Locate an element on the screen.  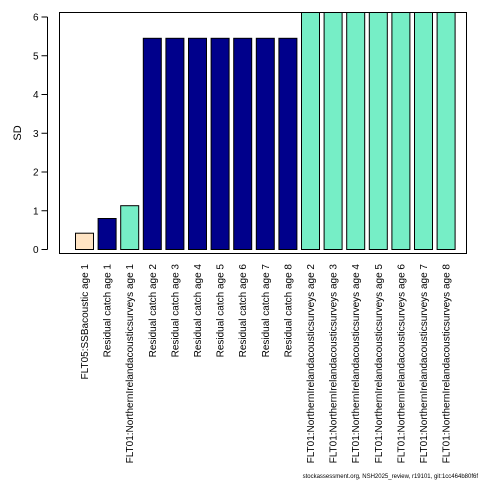
x-category-label: Residual catch age 6 is located at coordinates (243, 311).